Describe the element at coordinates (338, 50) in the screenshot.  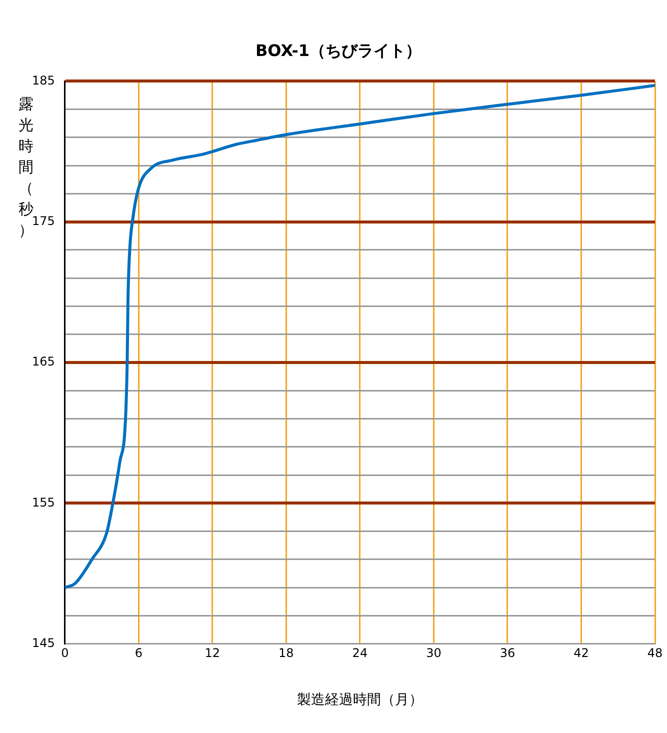
I see `chart-title: BOX-1（ちびライト）` at that location.